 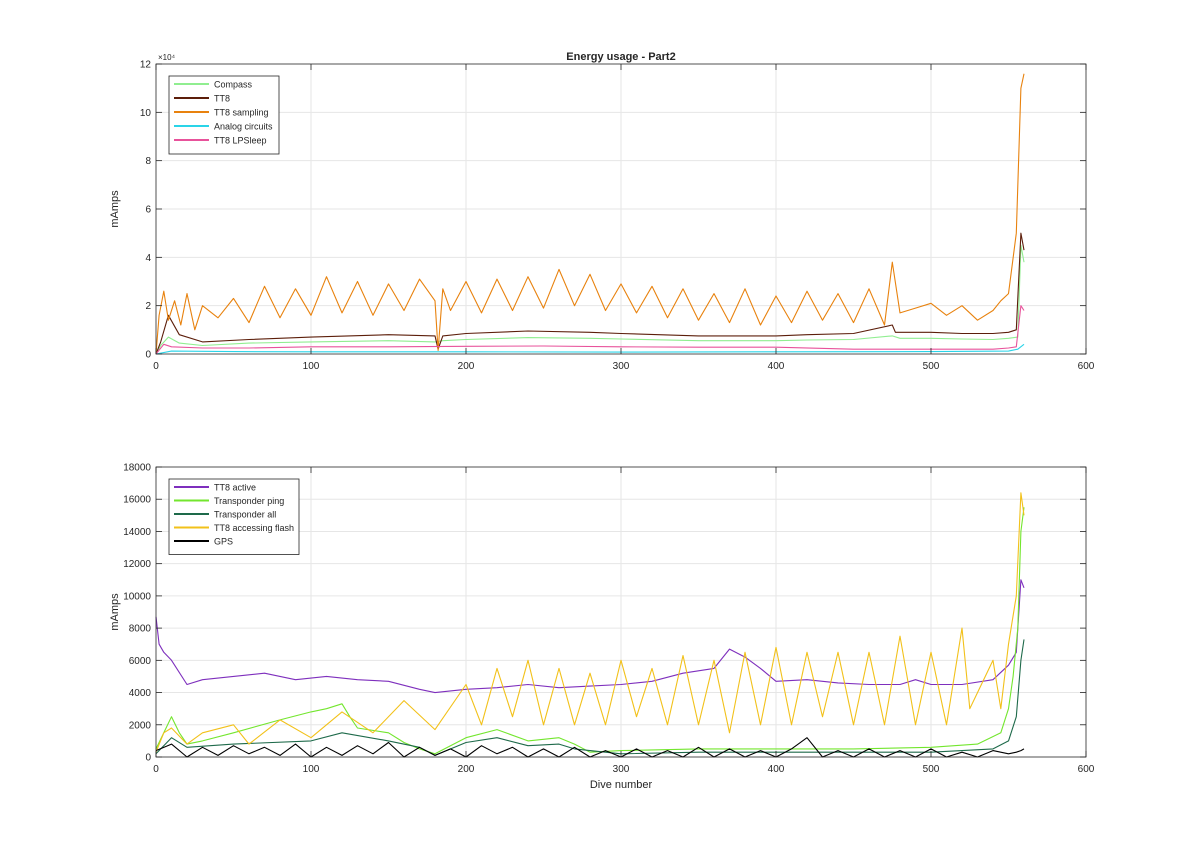 I want to click on figure-title: Energy usage - Part2, so click(x=620, y=57).